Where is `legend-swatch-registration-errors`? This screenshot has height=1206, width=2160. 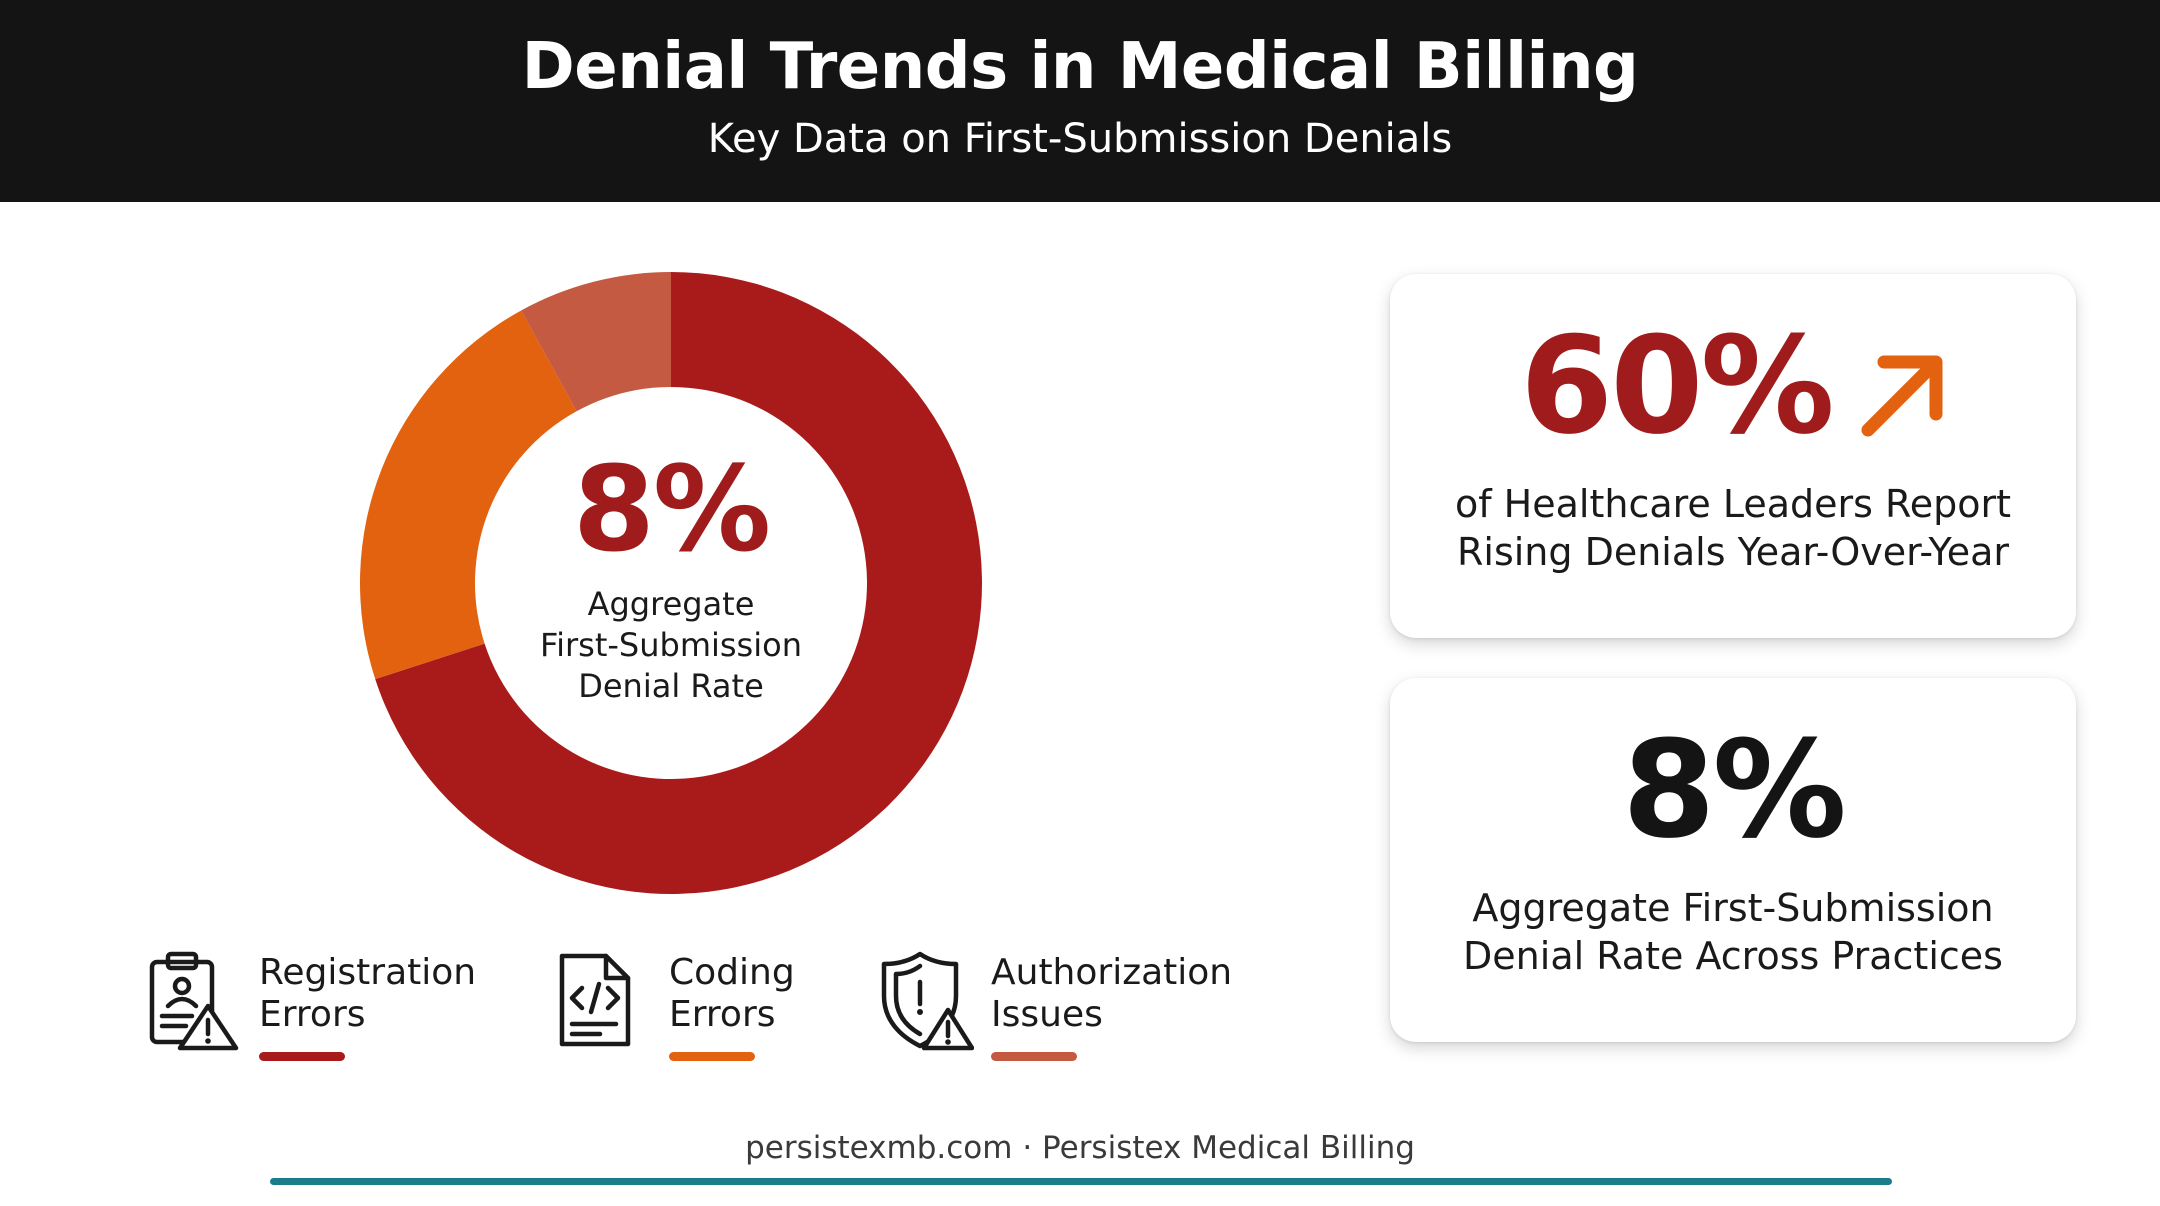 legend-swatch-registration-errors is located at coordinates (302, 1056).